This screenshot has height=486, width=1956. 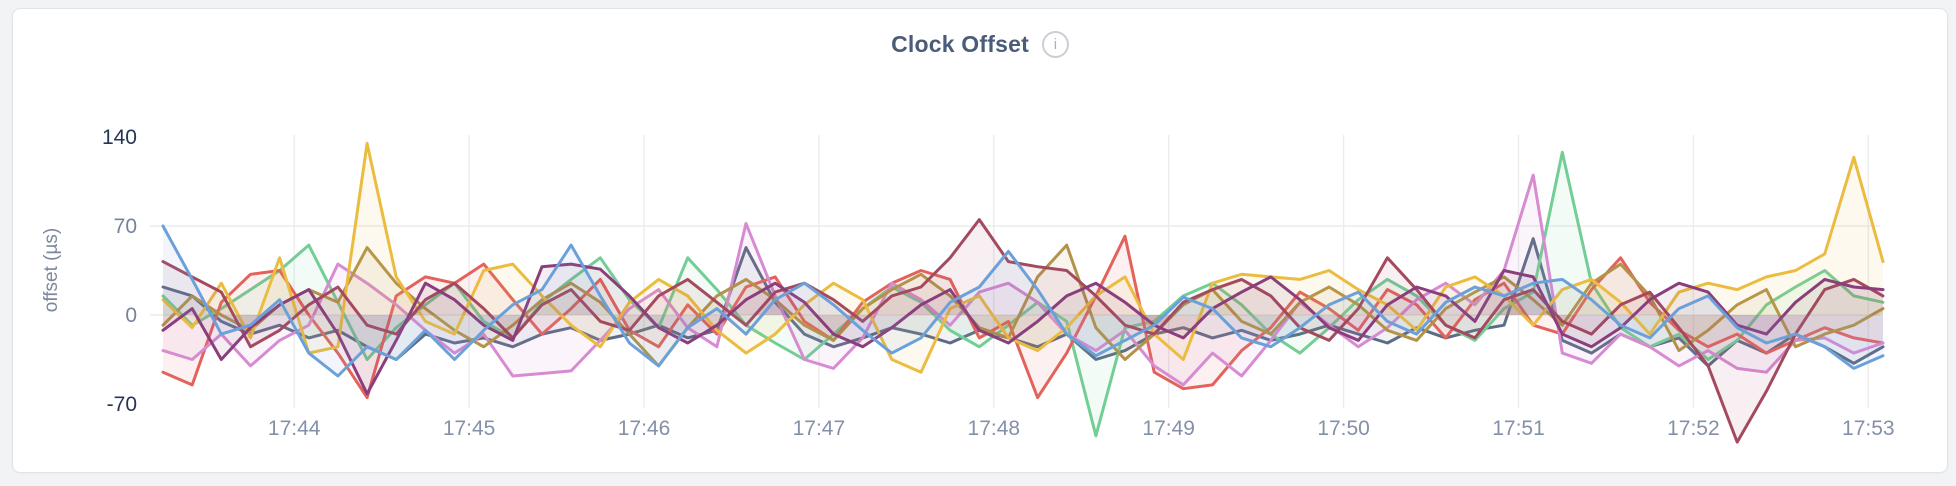 I want to click on x-tick-label: 17:44, so click(x=294, y=428).